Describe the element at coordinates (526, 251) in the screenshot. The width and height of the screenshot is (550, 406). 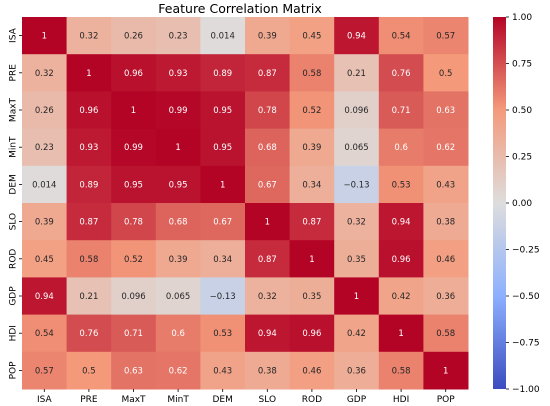
I see `colorbar-tick-label: −0.25` at that location.